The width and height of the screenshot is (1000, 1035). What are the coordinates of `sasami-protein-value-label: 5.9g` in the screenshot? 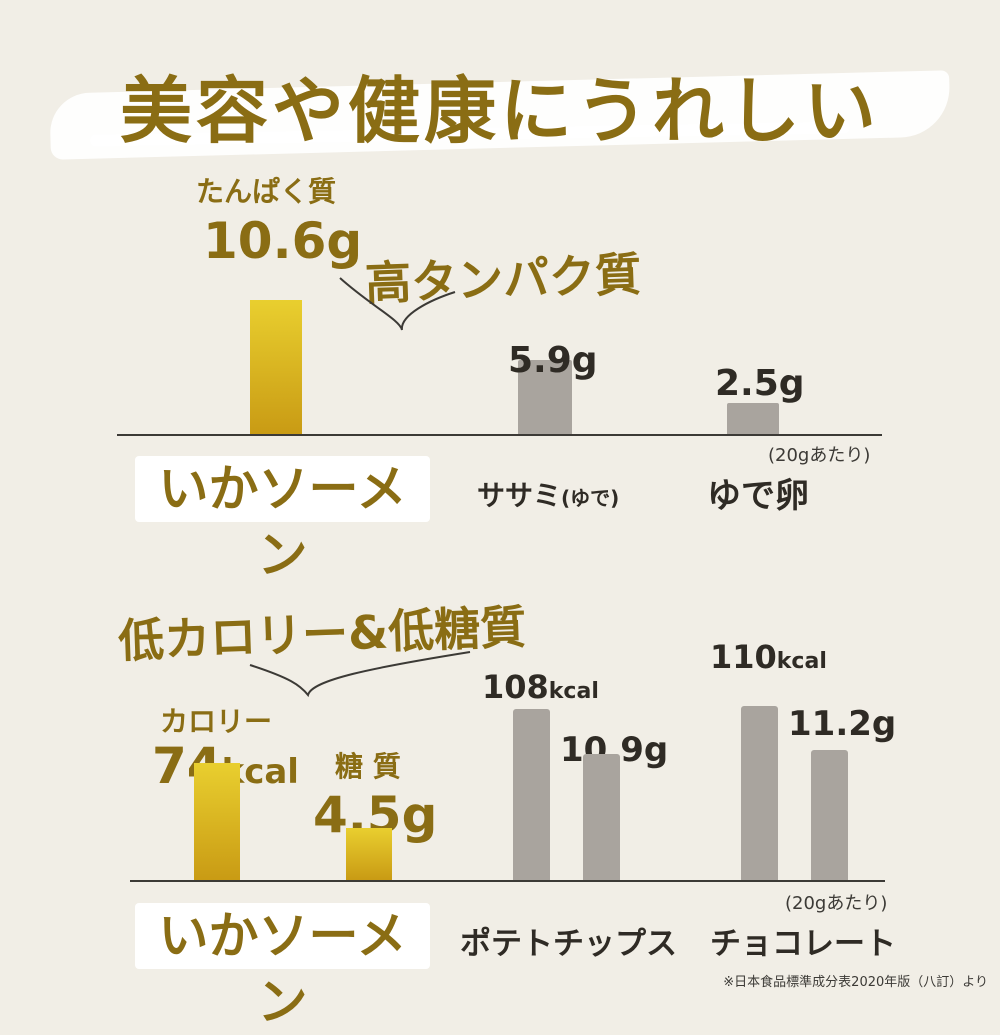 It's located at (553, 360).